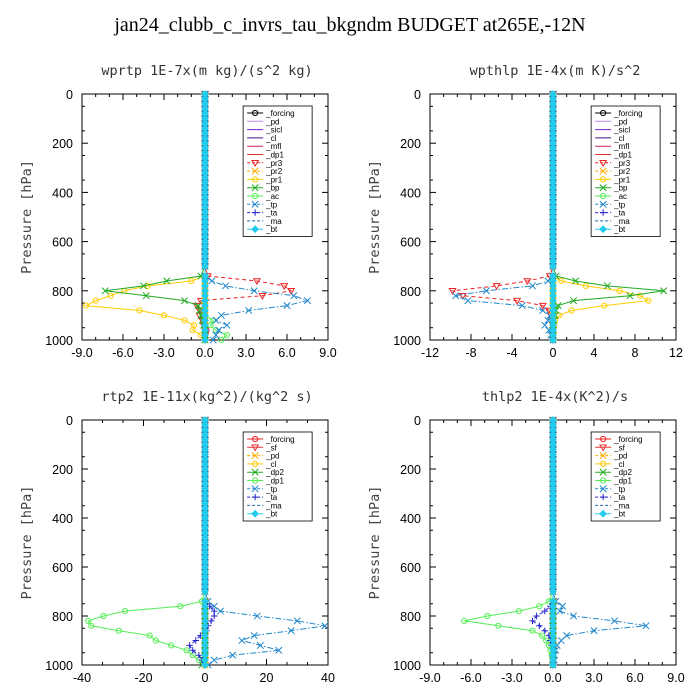 This screenshot has height=700, width=700. Describe the element at coordinates (286, 353) in the screenshot. I see `x-tick-label: 6.0` at that location.